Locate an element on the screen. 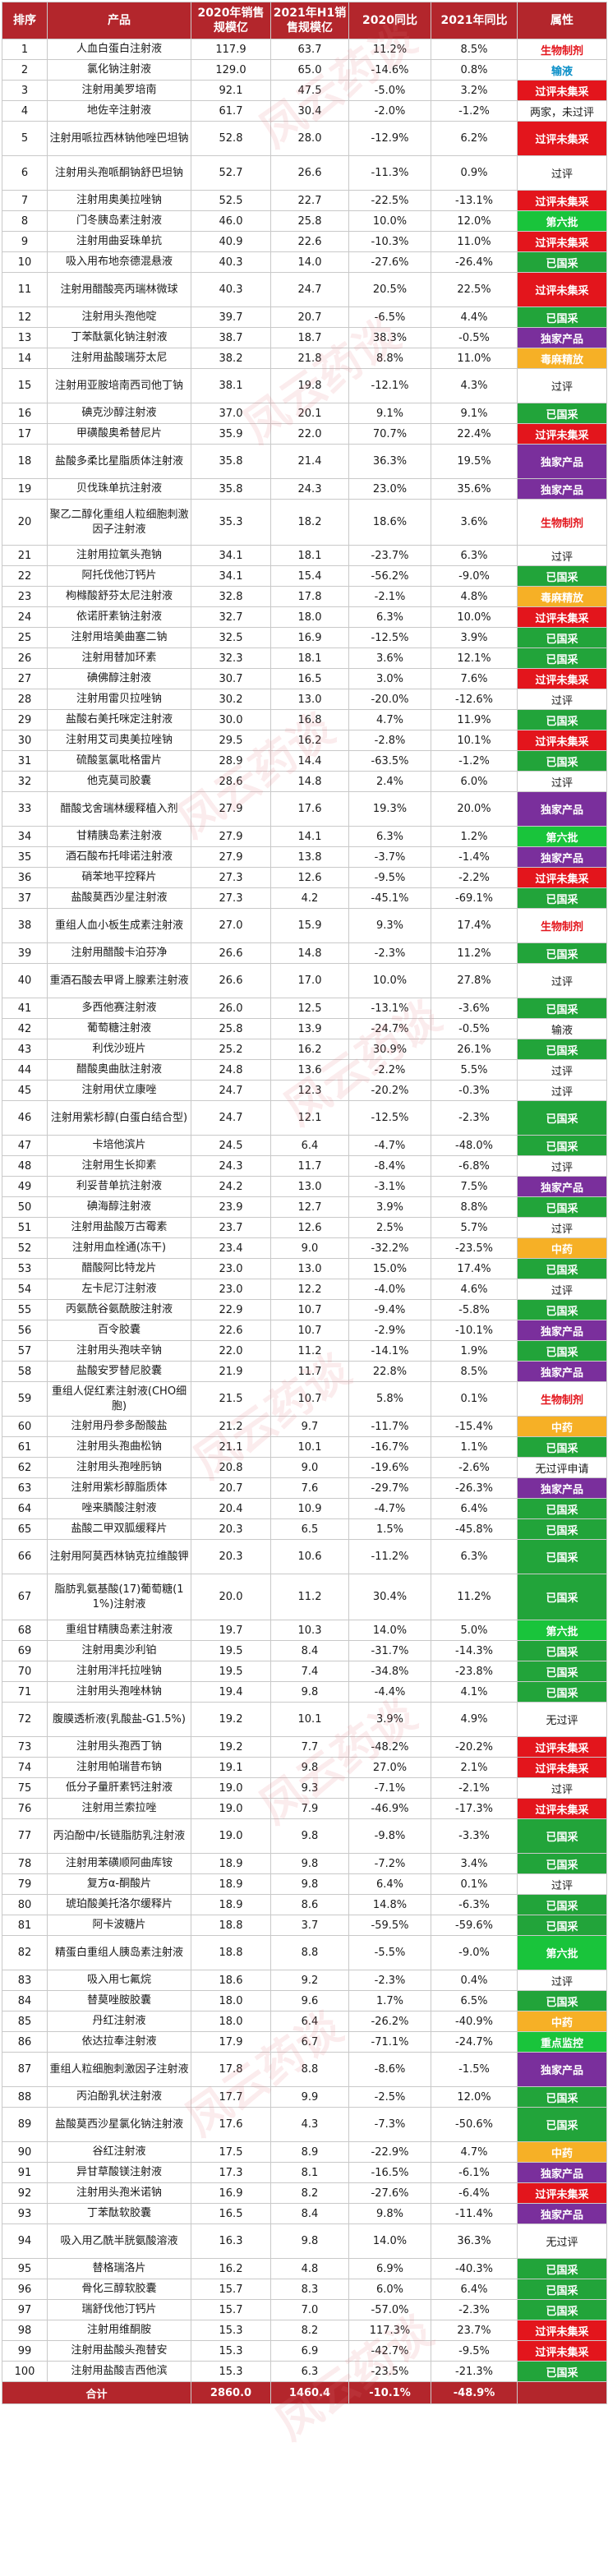 Image resolution: width=608 pixels, height=2576 pixels. table-row: 72 腹膜透析液(乳酸盐-G1.5%) 19.2 10.1 3.9% 4.9% 无过评 is located at coordinates (304, 1719).